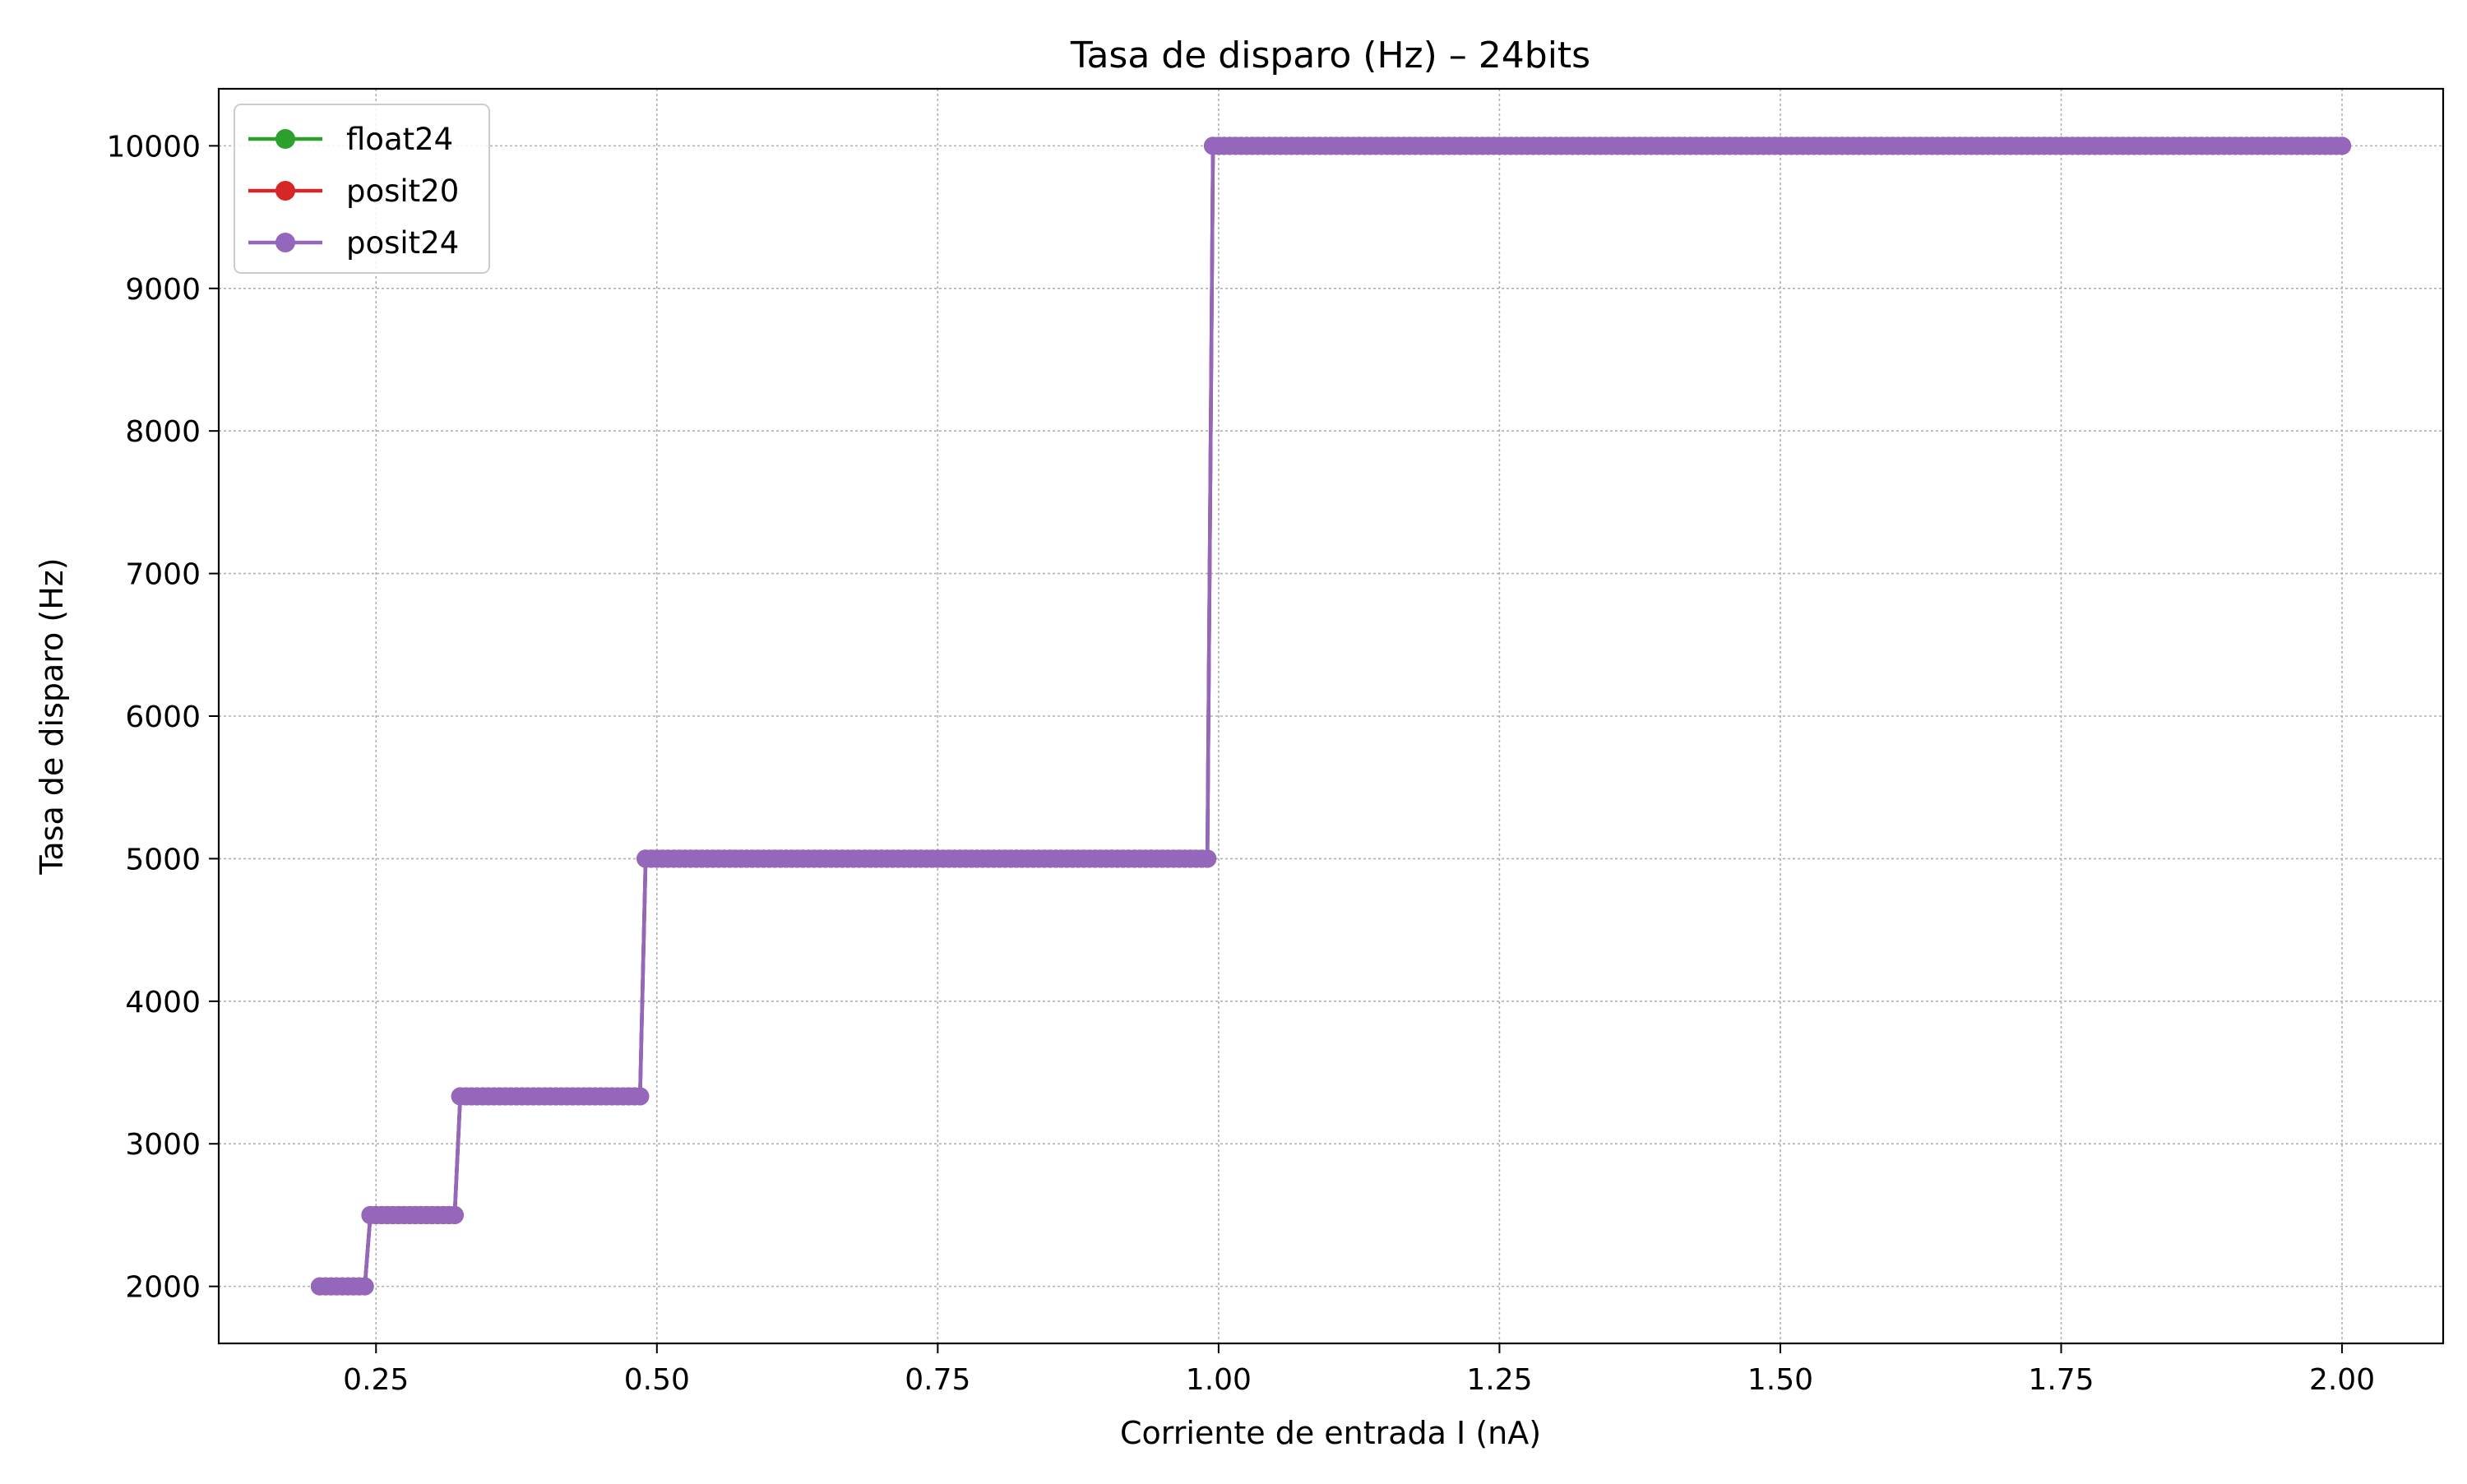 This screenshot has height=1484, width=2467. I want to click on legend-box, so click(362, 189).